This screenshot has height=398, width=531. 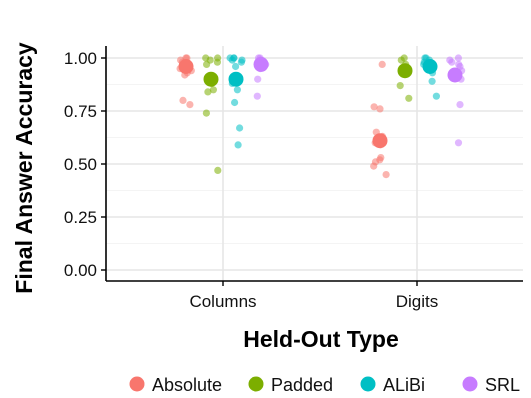 What do you see at coordinates (502, 385) in the screenshot?
I see `legend-label: SRL` at bounding box center [502, 385].